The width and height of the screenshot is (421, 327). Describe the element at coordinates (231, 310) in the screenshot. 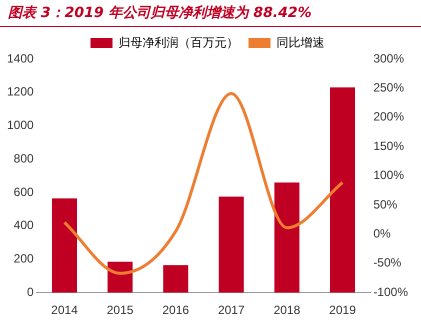

I see `x-tick-label: 2017` at that location.